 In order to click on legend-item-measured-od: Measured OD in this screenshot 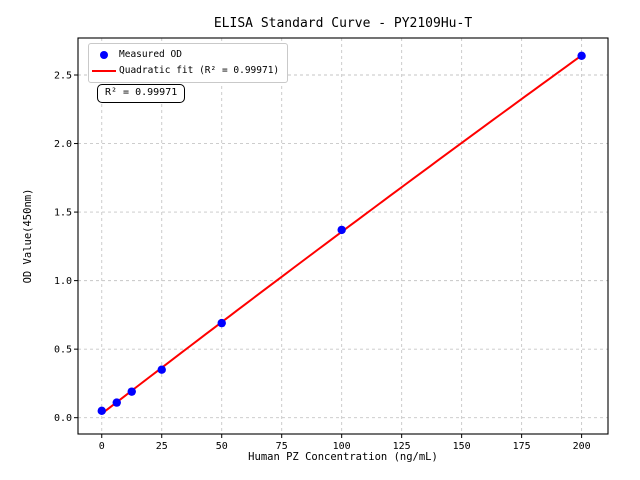, I will do `click(184, 55)`.